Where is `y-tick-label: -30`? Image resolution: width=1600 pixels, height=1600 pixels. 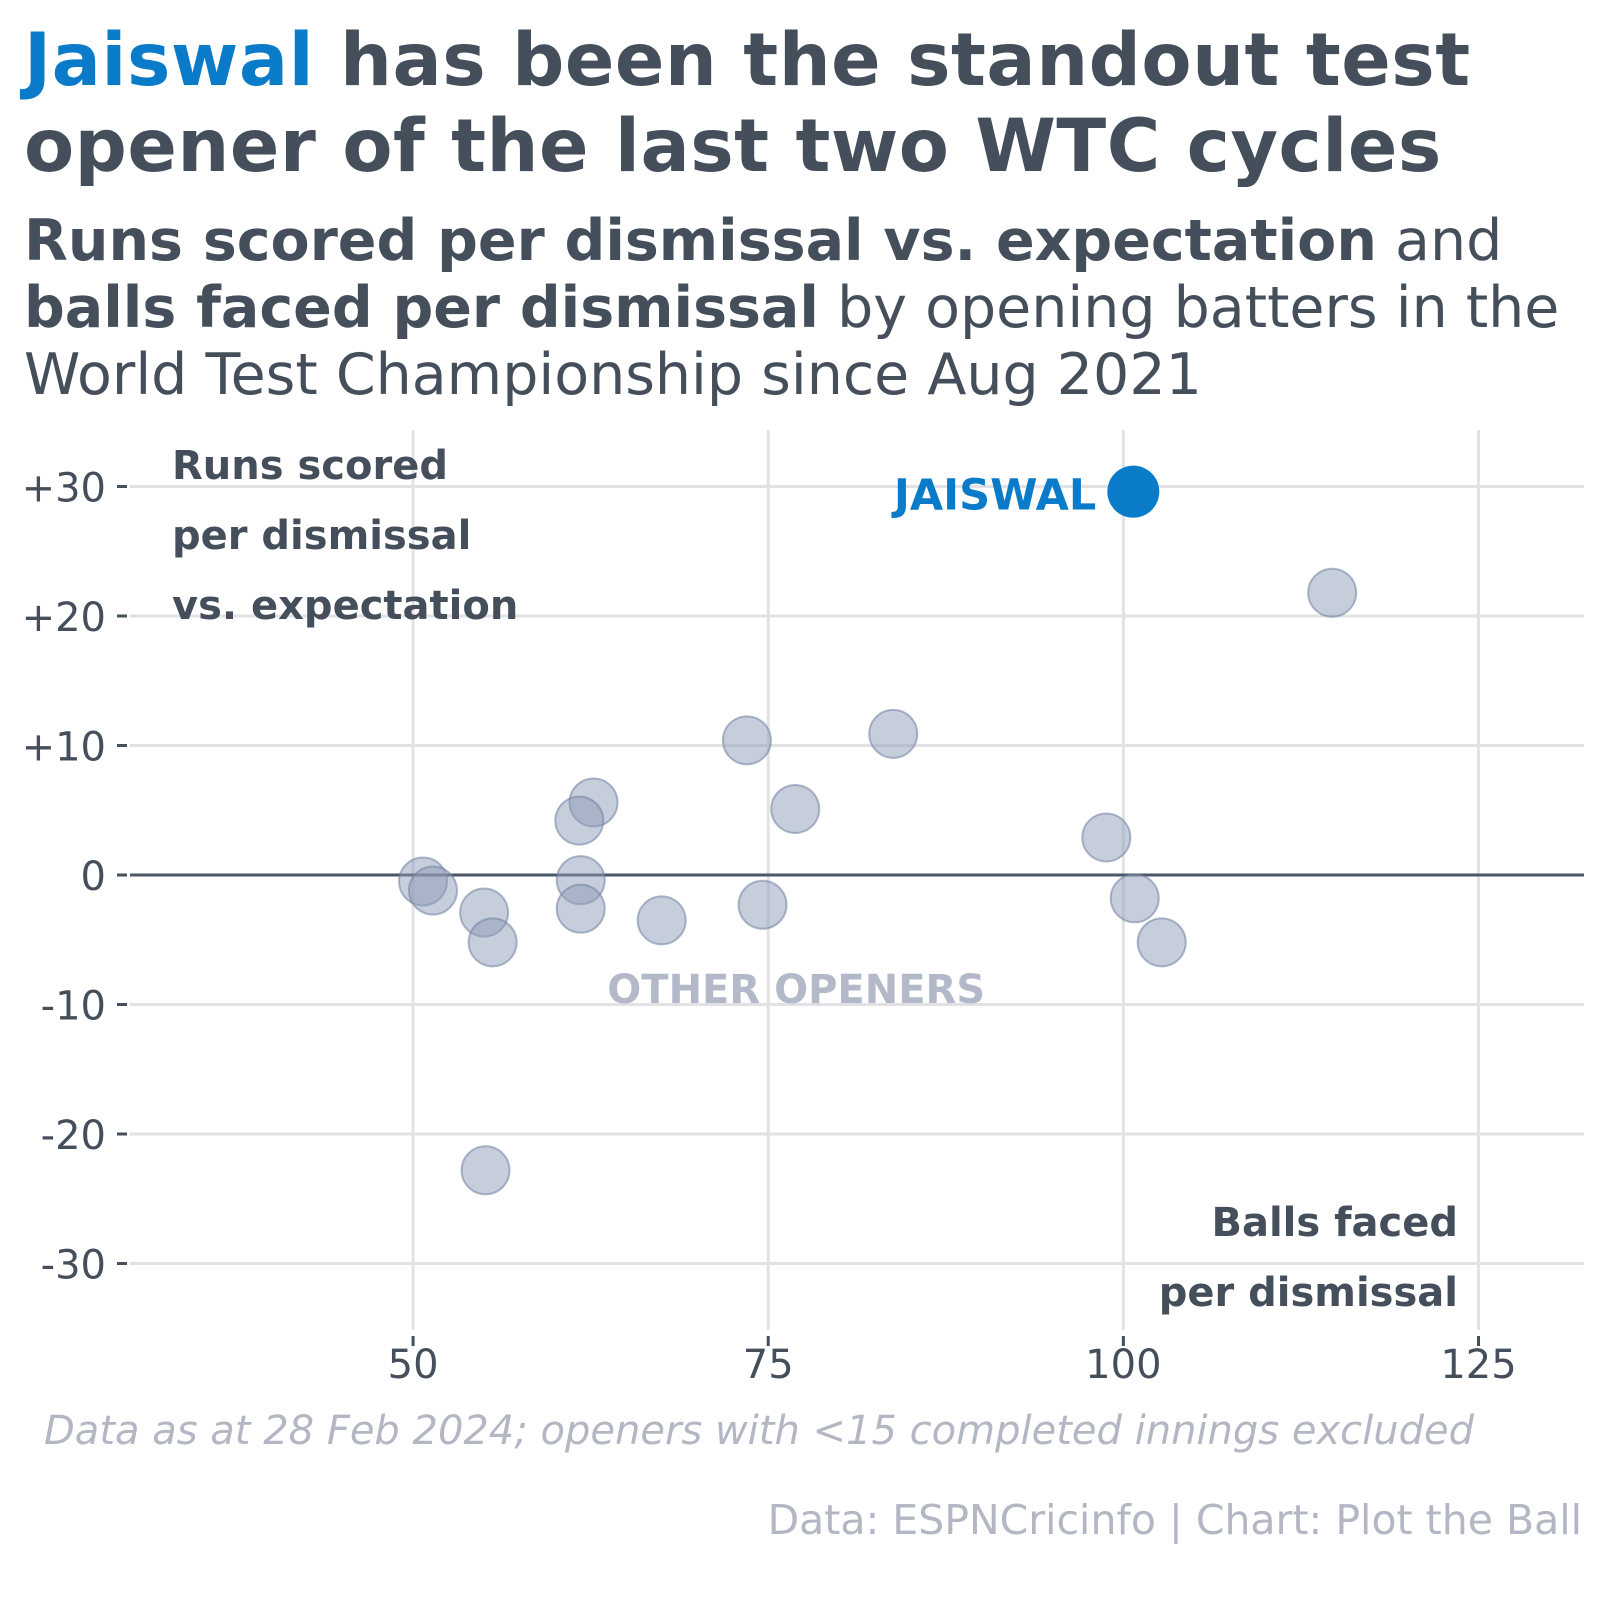
y-tick-label: -30 is located at coordinates (73, 1266).